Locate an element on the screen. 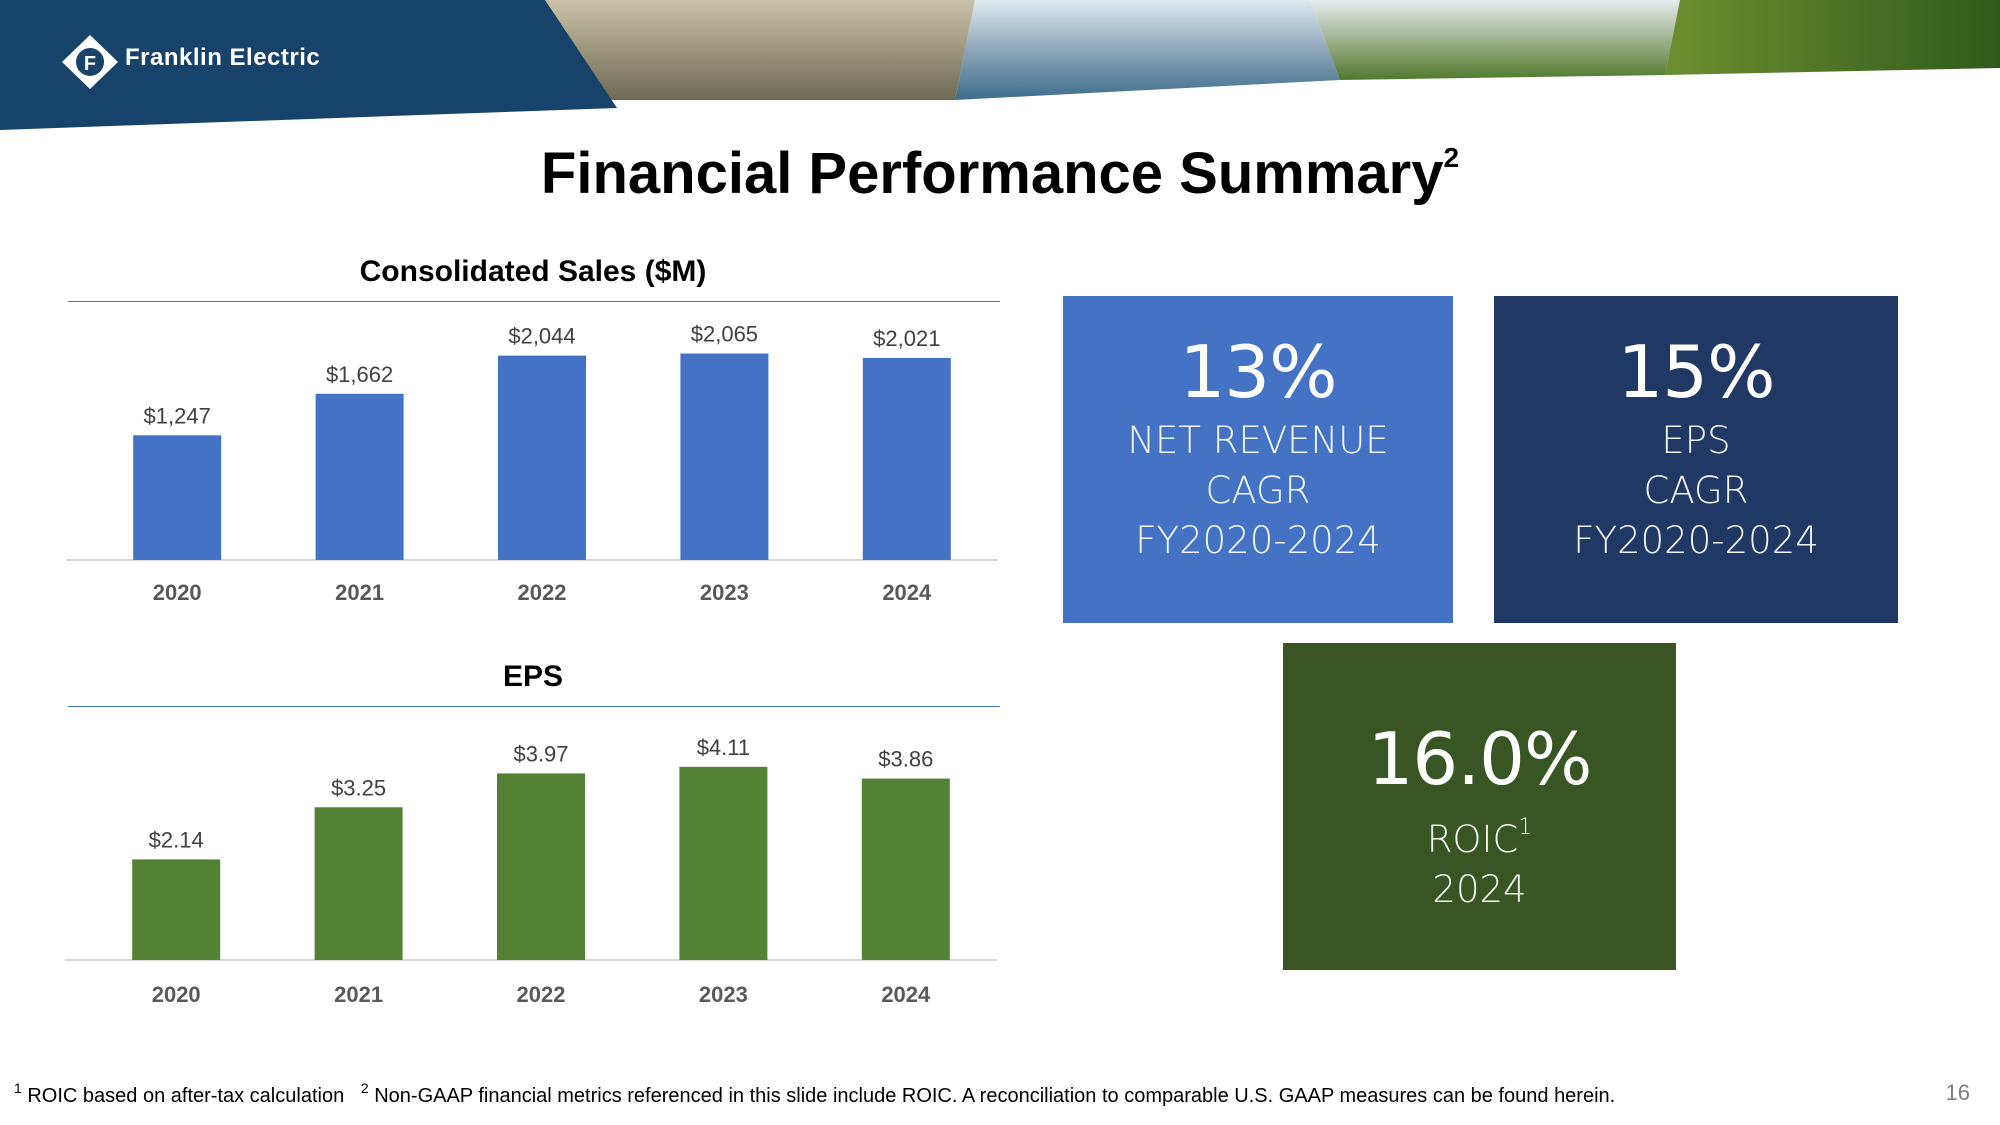 The image size is (2000, 1125). svg-text: F is located at coordinates (90, 64).